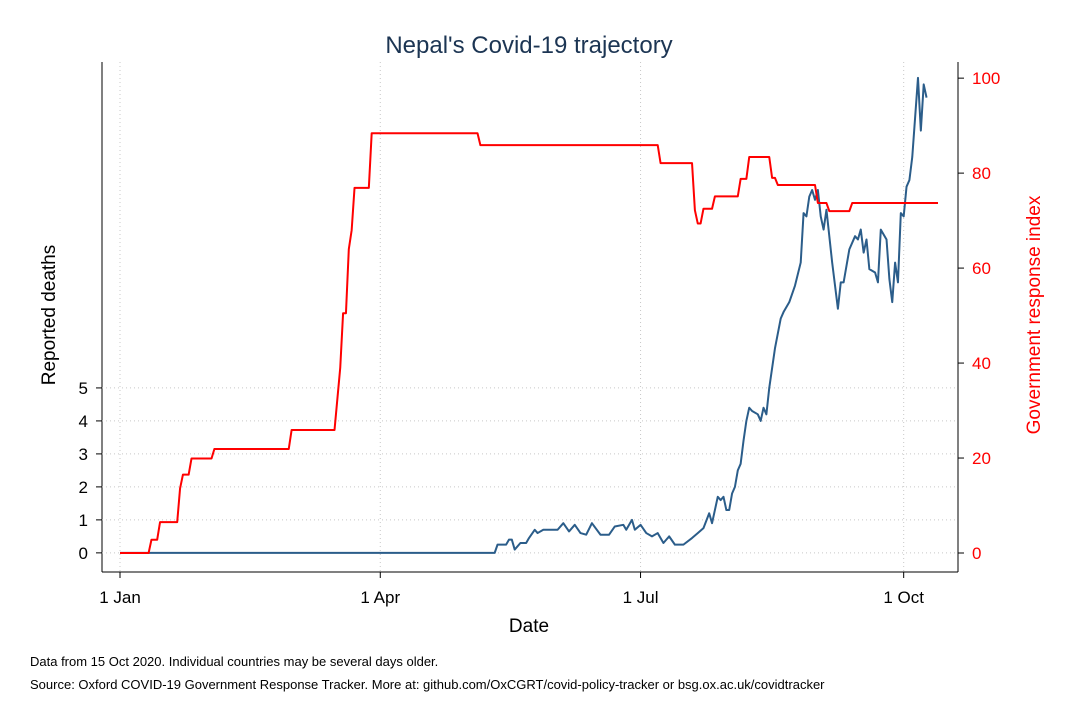  I want to click on y-tick-label: 2, so click(83, 487).